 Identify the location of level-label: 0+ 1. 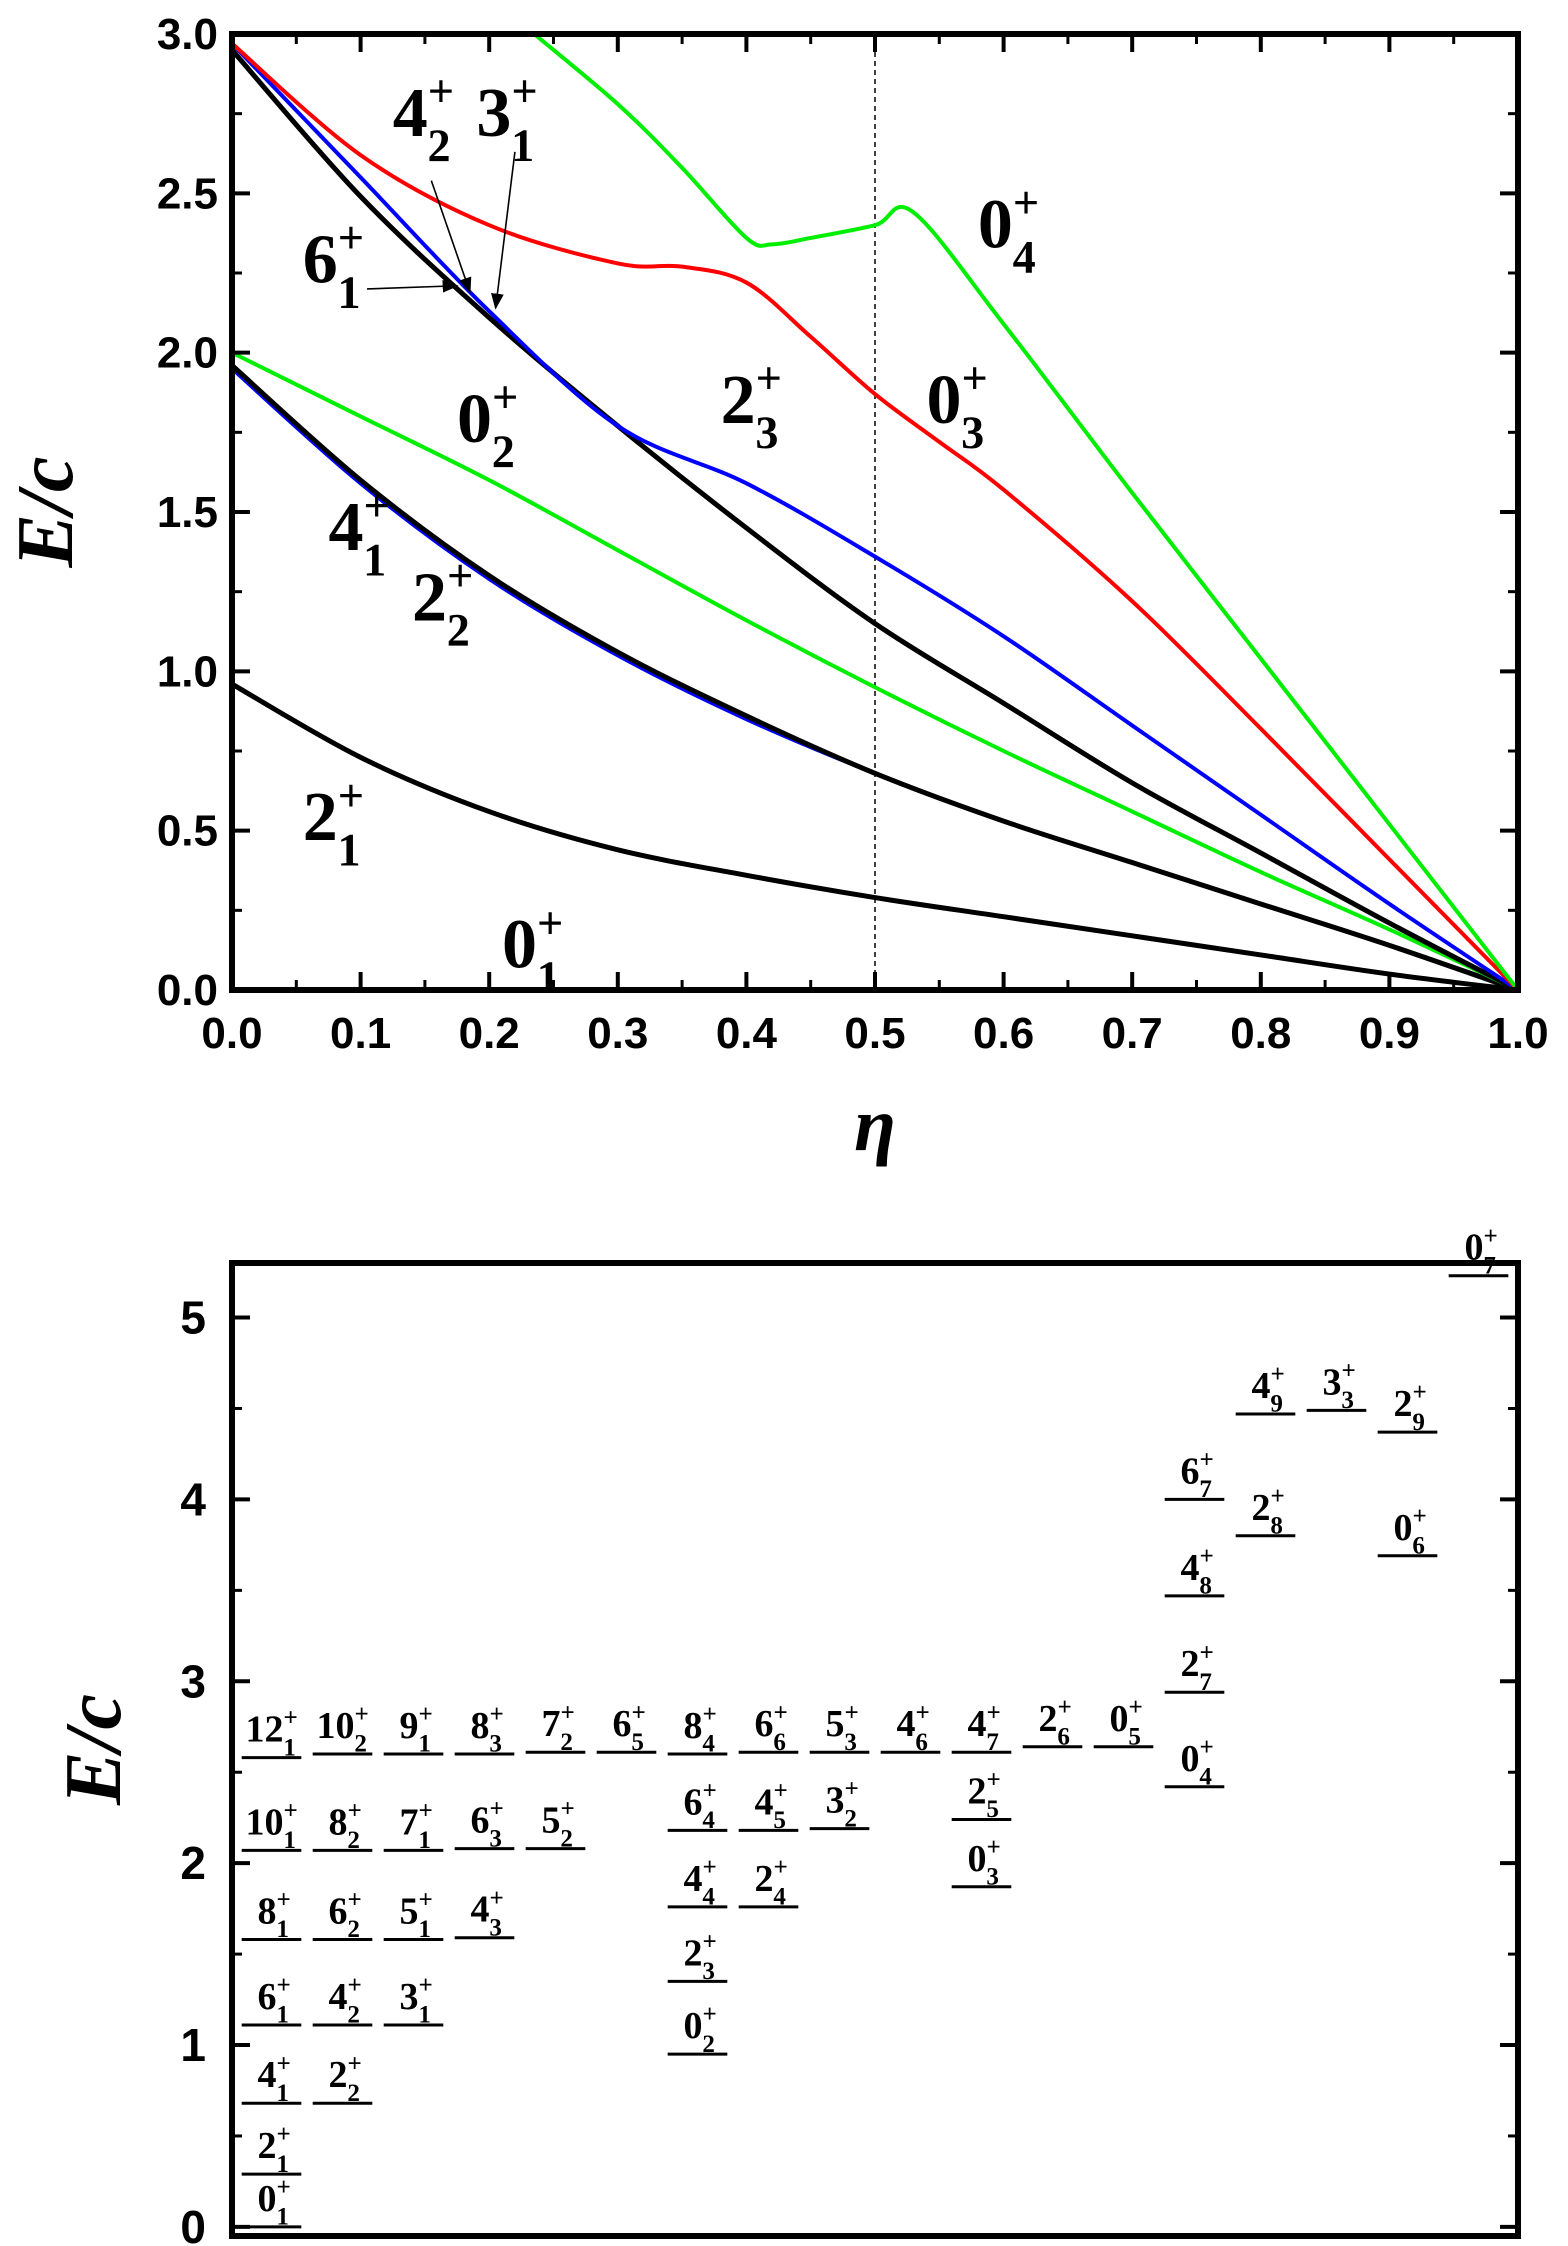
(274, 2202).